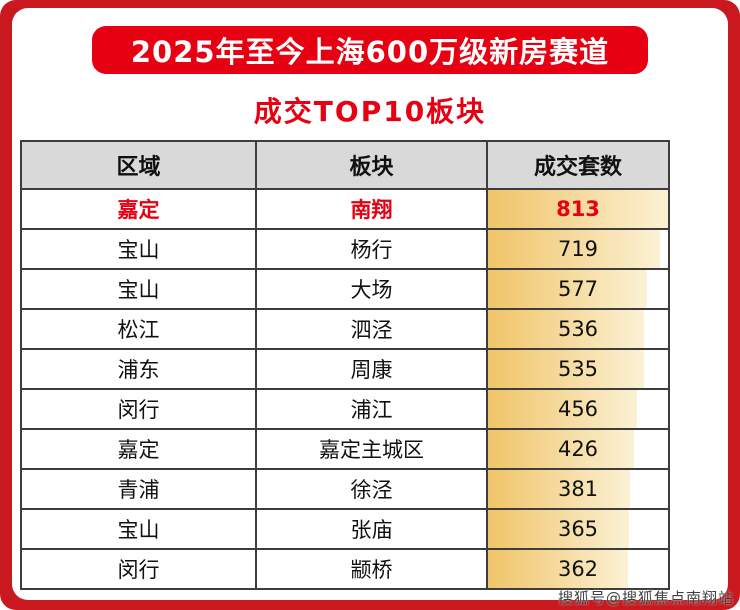  I want to click on sector-cell: 泗泾, so click(371, 329).